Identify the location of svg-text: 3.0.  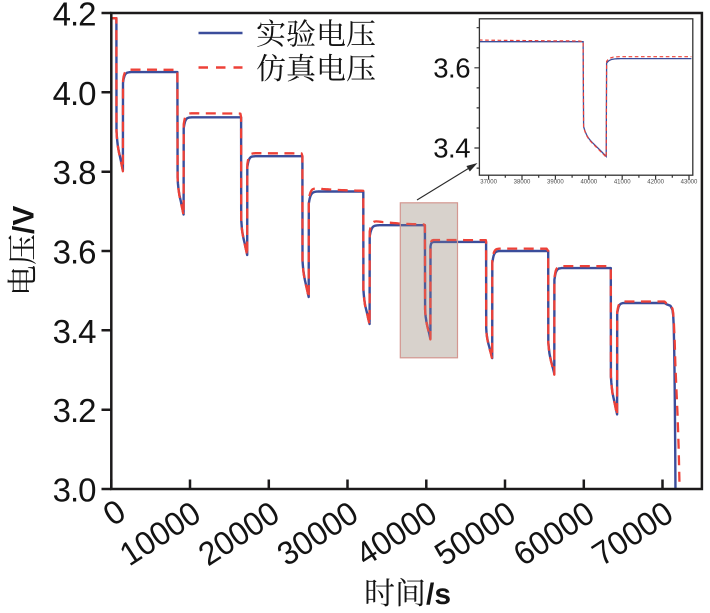
(75, 490).